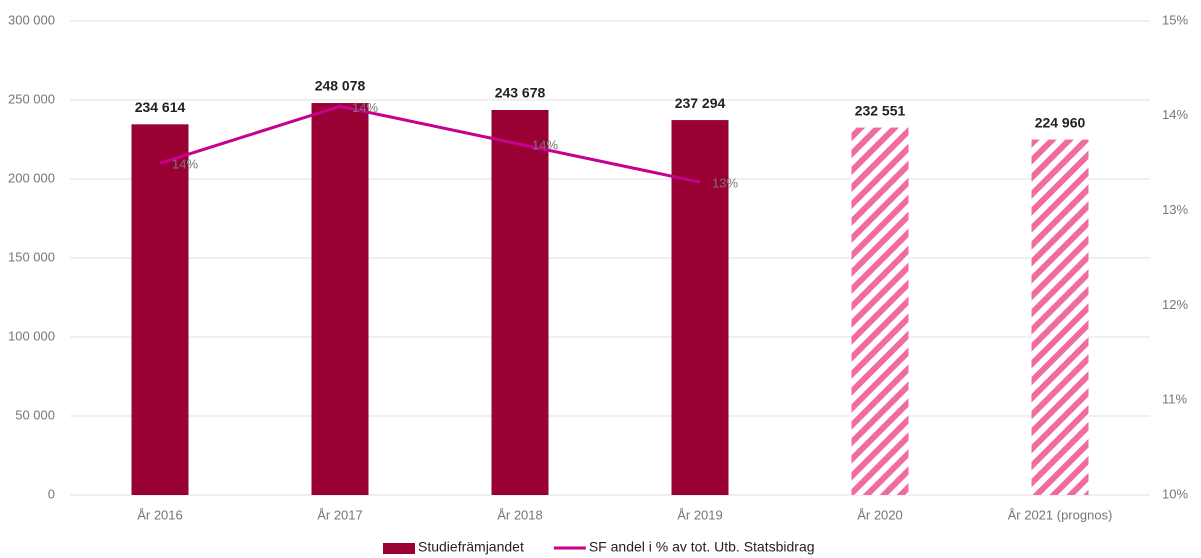 This screenshot has width=1201, height=558. Describe the element at coordinates (1175, 304) in the screenshot. I see `y2-tick-label: 12%` at that location.